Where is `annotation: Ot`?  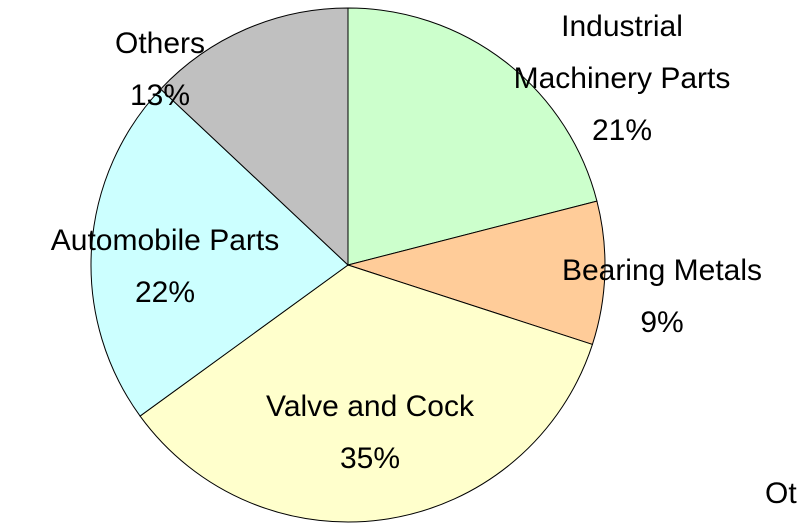
annotation: Ot is located at coordinates (781, 493).